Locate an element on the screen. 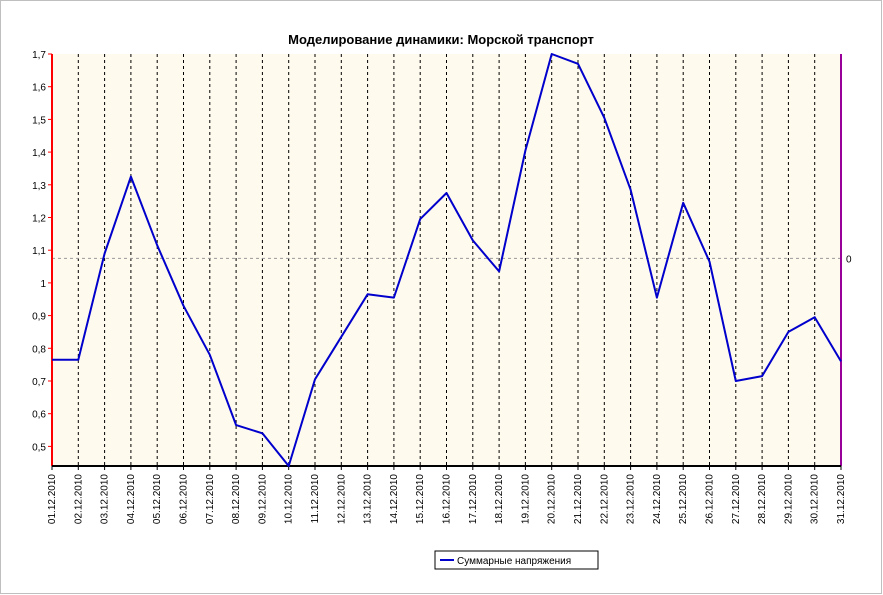  y-tick-label: 1,6 is located at coordinates (39, 88).